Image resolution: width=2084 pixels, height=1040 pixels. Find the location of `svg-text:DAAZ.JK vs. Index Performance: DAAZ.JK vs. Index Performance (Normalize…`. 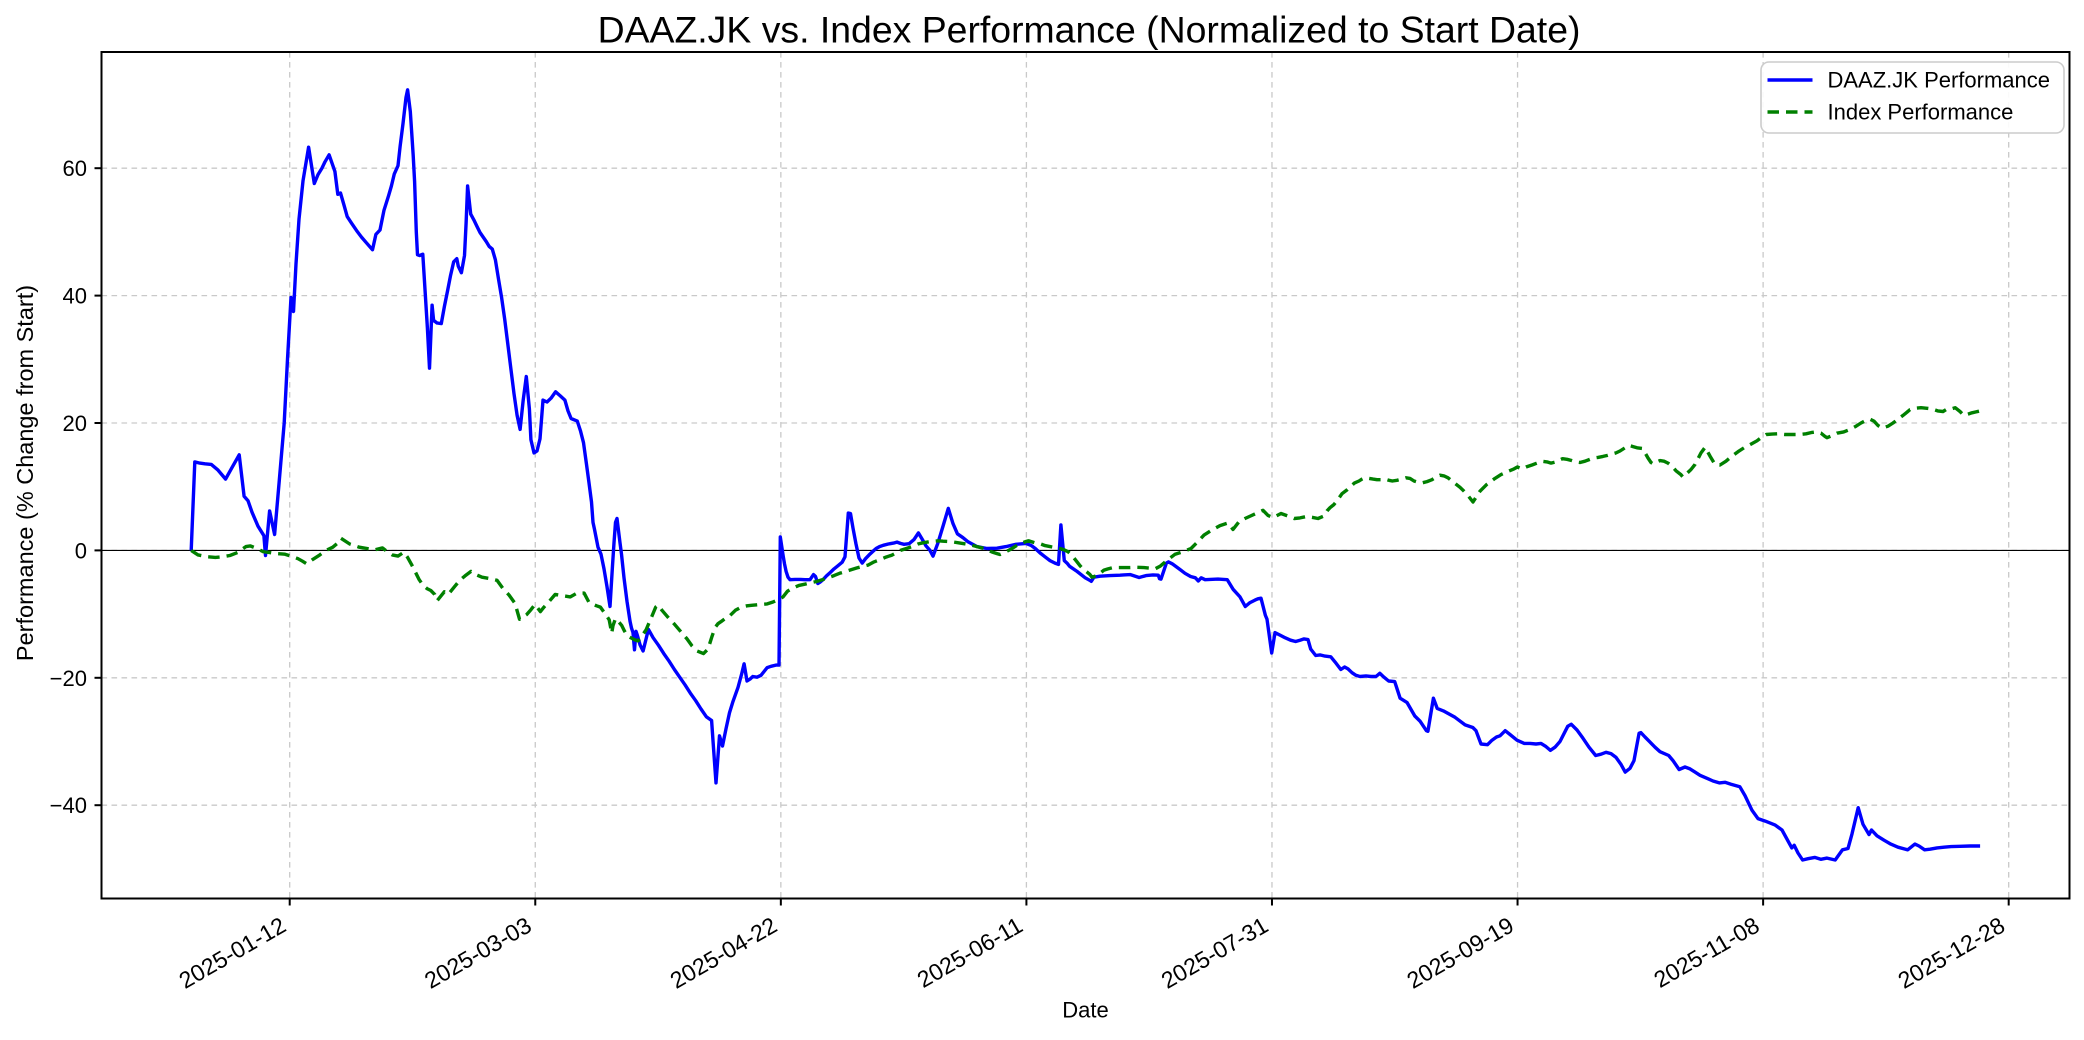

svg-text:DAAZ.JK vs. Index Performance: DAAZ.JK vs. Index Performance (Normalize… is located at coordinates (1089, 30).